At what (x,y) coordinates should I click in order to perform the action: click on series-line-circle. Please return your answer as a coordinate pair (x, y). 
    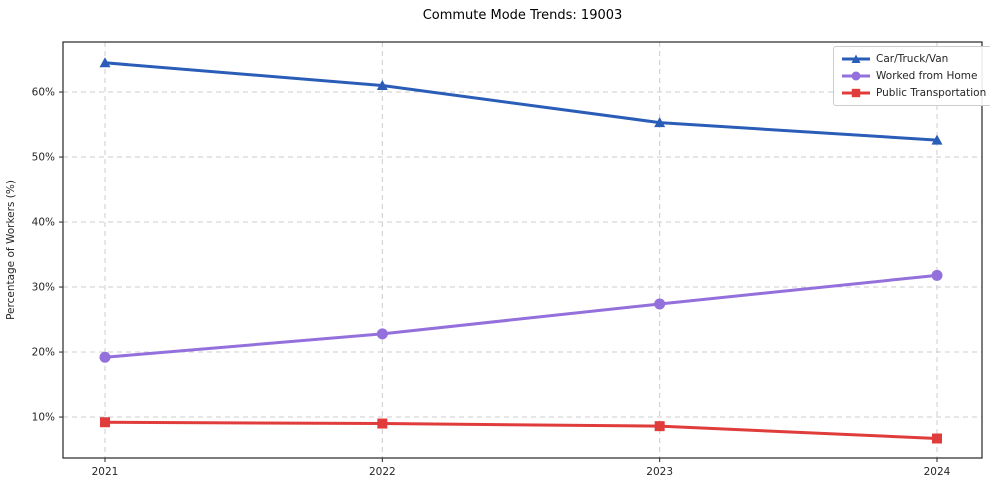
    Looking at the image, I should click on (521, 316).